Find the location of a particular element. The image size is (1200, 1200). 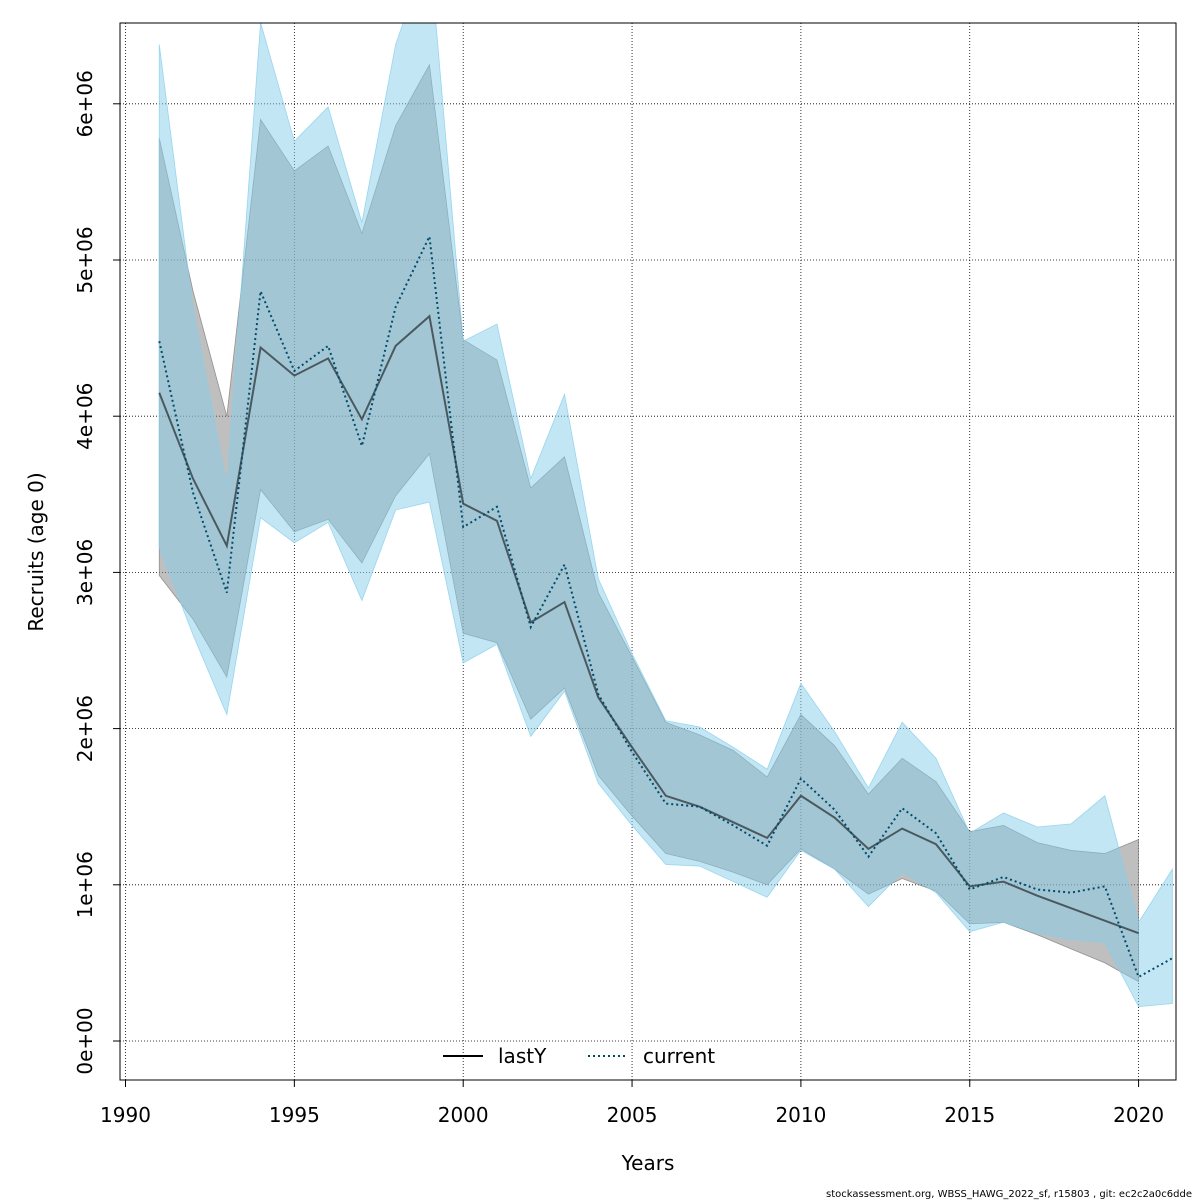

legend-label-current: current is located at coordinates (679, 1056).